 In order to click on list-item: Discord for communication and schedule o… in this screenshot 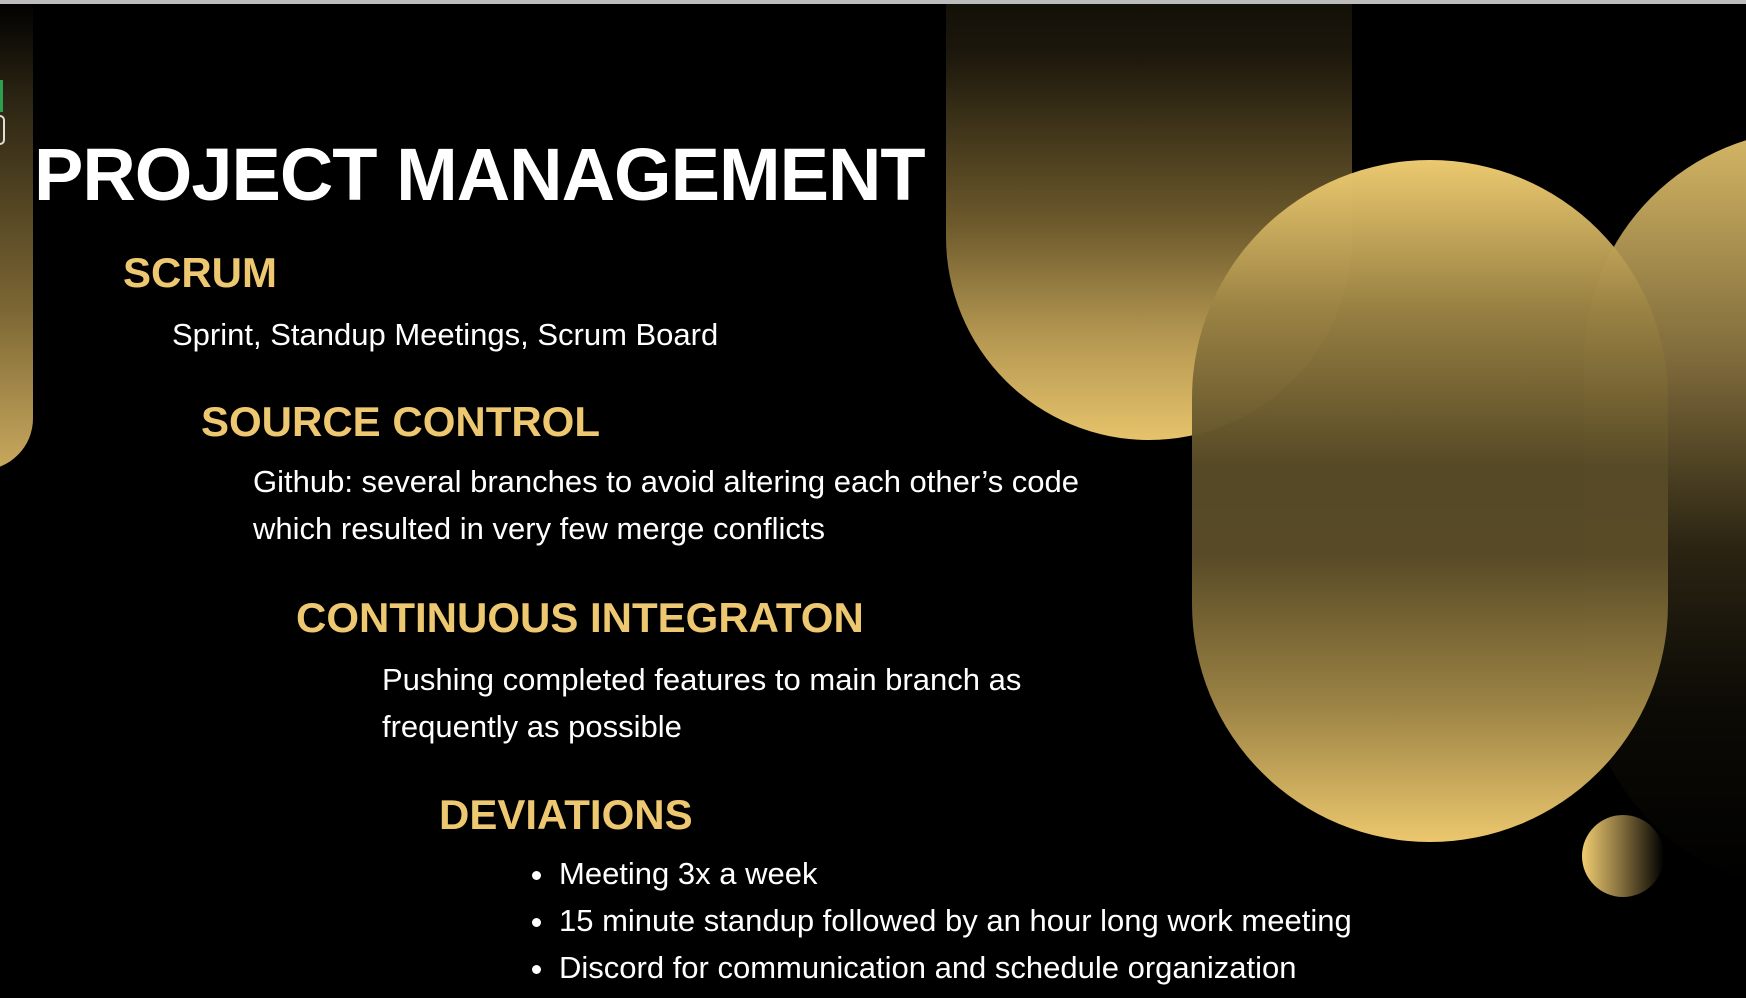, I will do `click(954, 967)`.